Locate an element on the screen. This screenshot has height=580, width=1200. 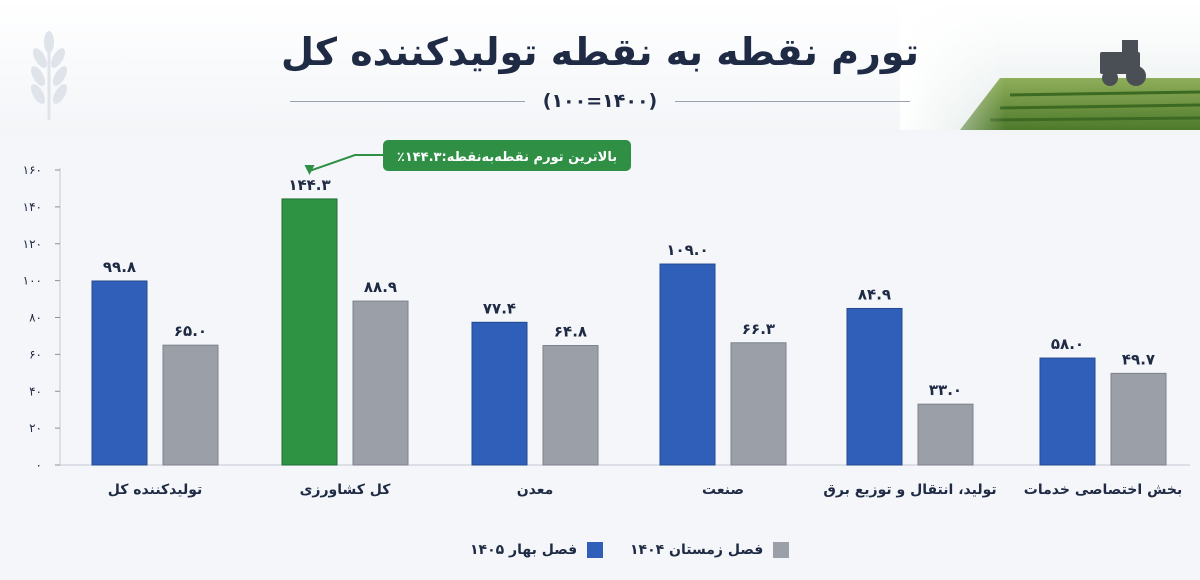
data-label-winter-1404: ۶۵.۰ is located at coordinates (190, 331).